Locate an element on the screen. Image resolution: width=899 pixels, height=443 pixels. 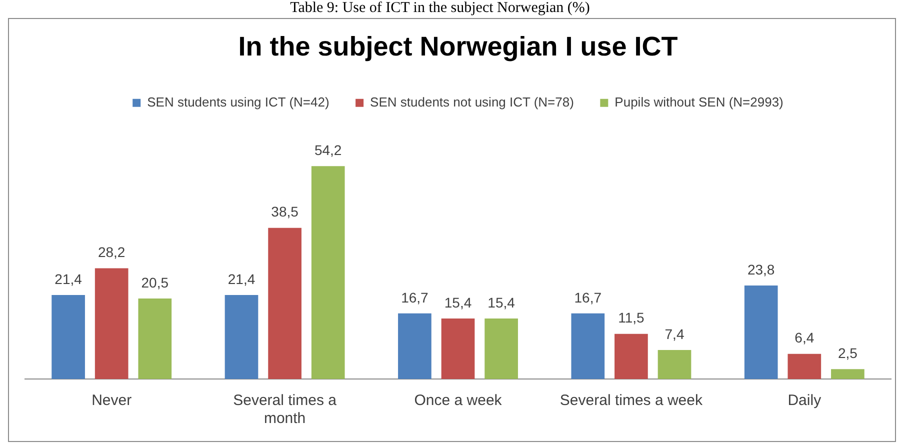
data-label: 23,8 is located at coordinates (761, 269).